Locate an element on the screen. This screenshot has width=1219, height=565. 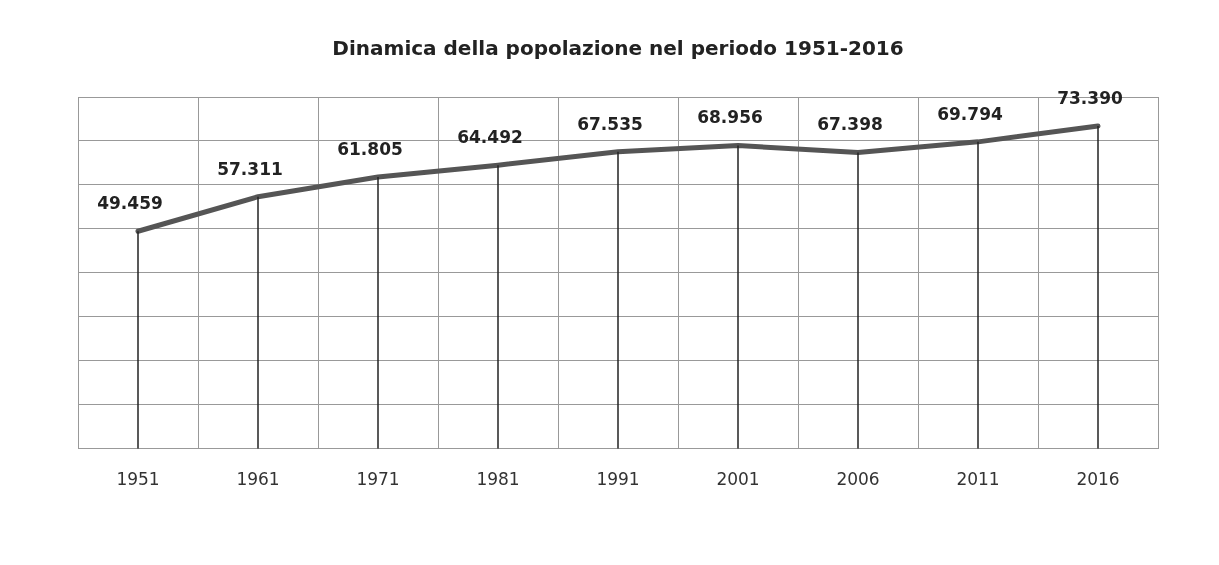
x-tick-label: 2001 is located at coordinates (738, 479).